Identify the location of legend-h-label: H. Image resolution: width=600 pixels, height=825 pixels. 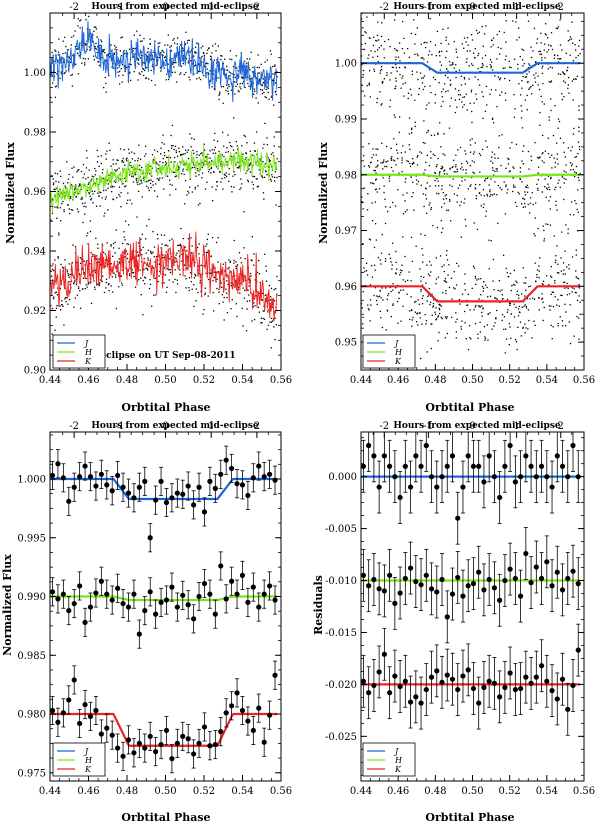
(88, 352).